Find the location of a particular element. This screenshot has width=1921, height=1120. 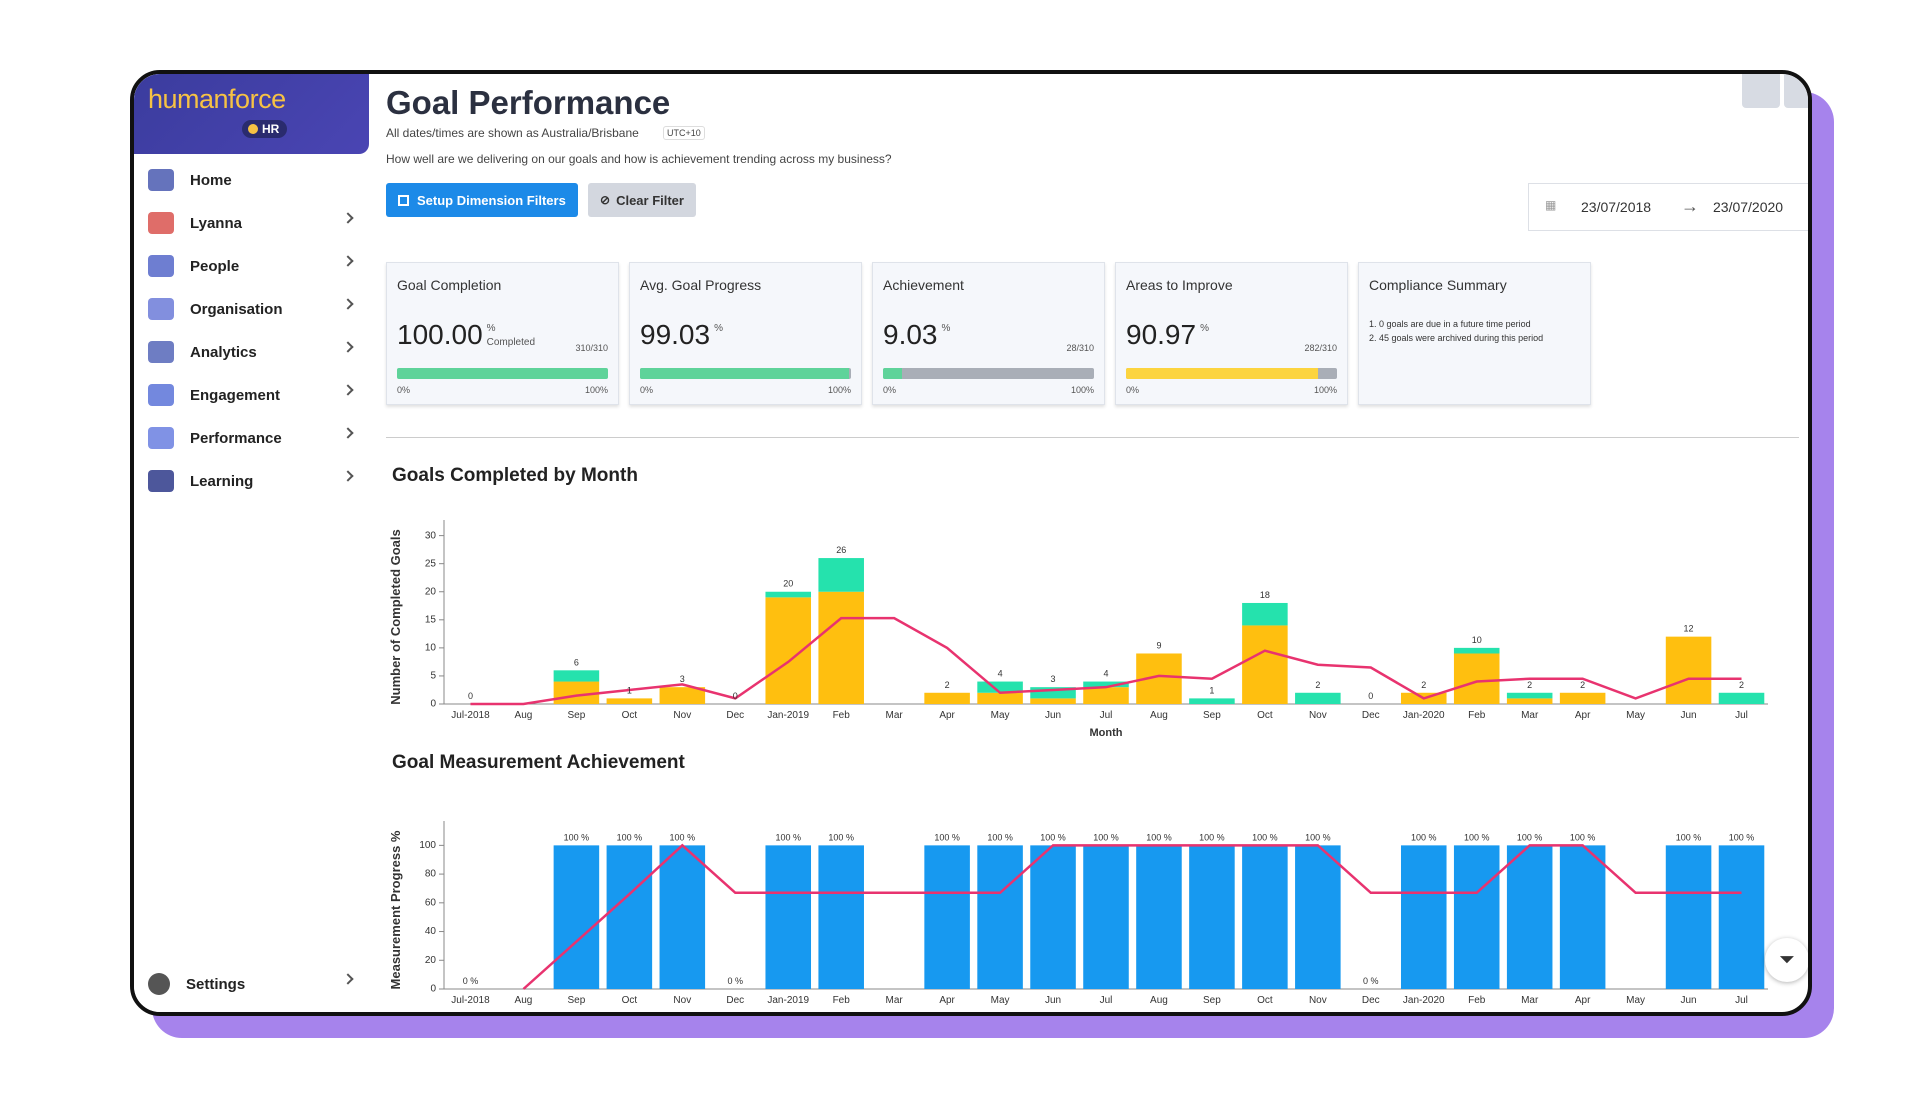

page-title: Goal Performance is located at coordinates (528, 102).